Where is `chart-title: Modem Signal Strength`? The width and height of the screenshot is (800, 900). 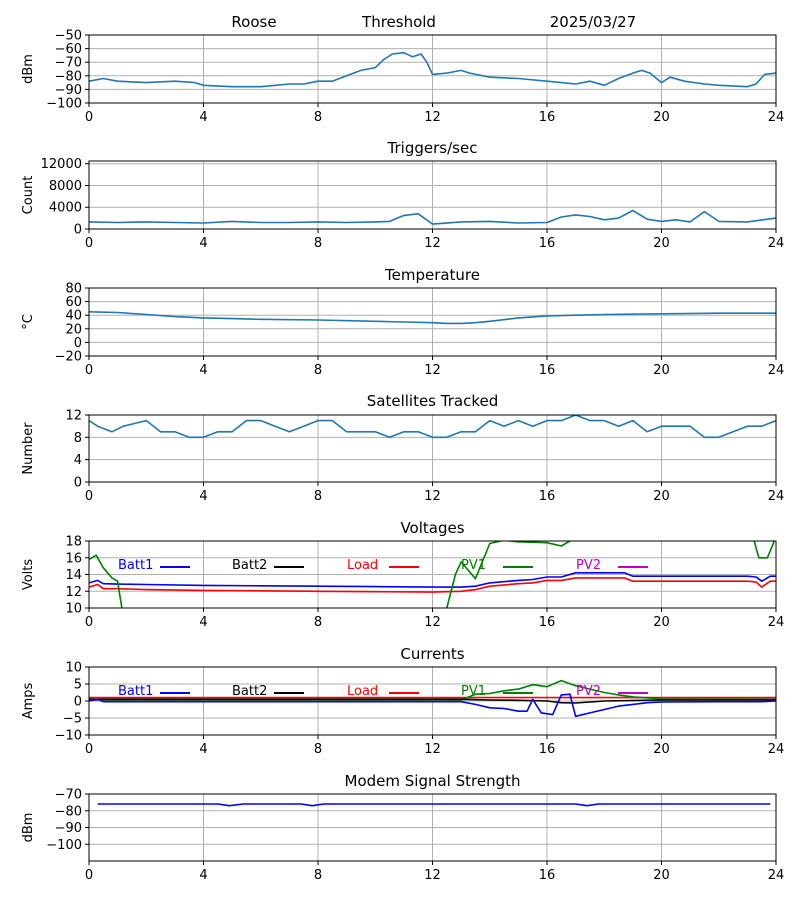 chart-title: Modem Signal Strength is located at coordinates (433, 781).